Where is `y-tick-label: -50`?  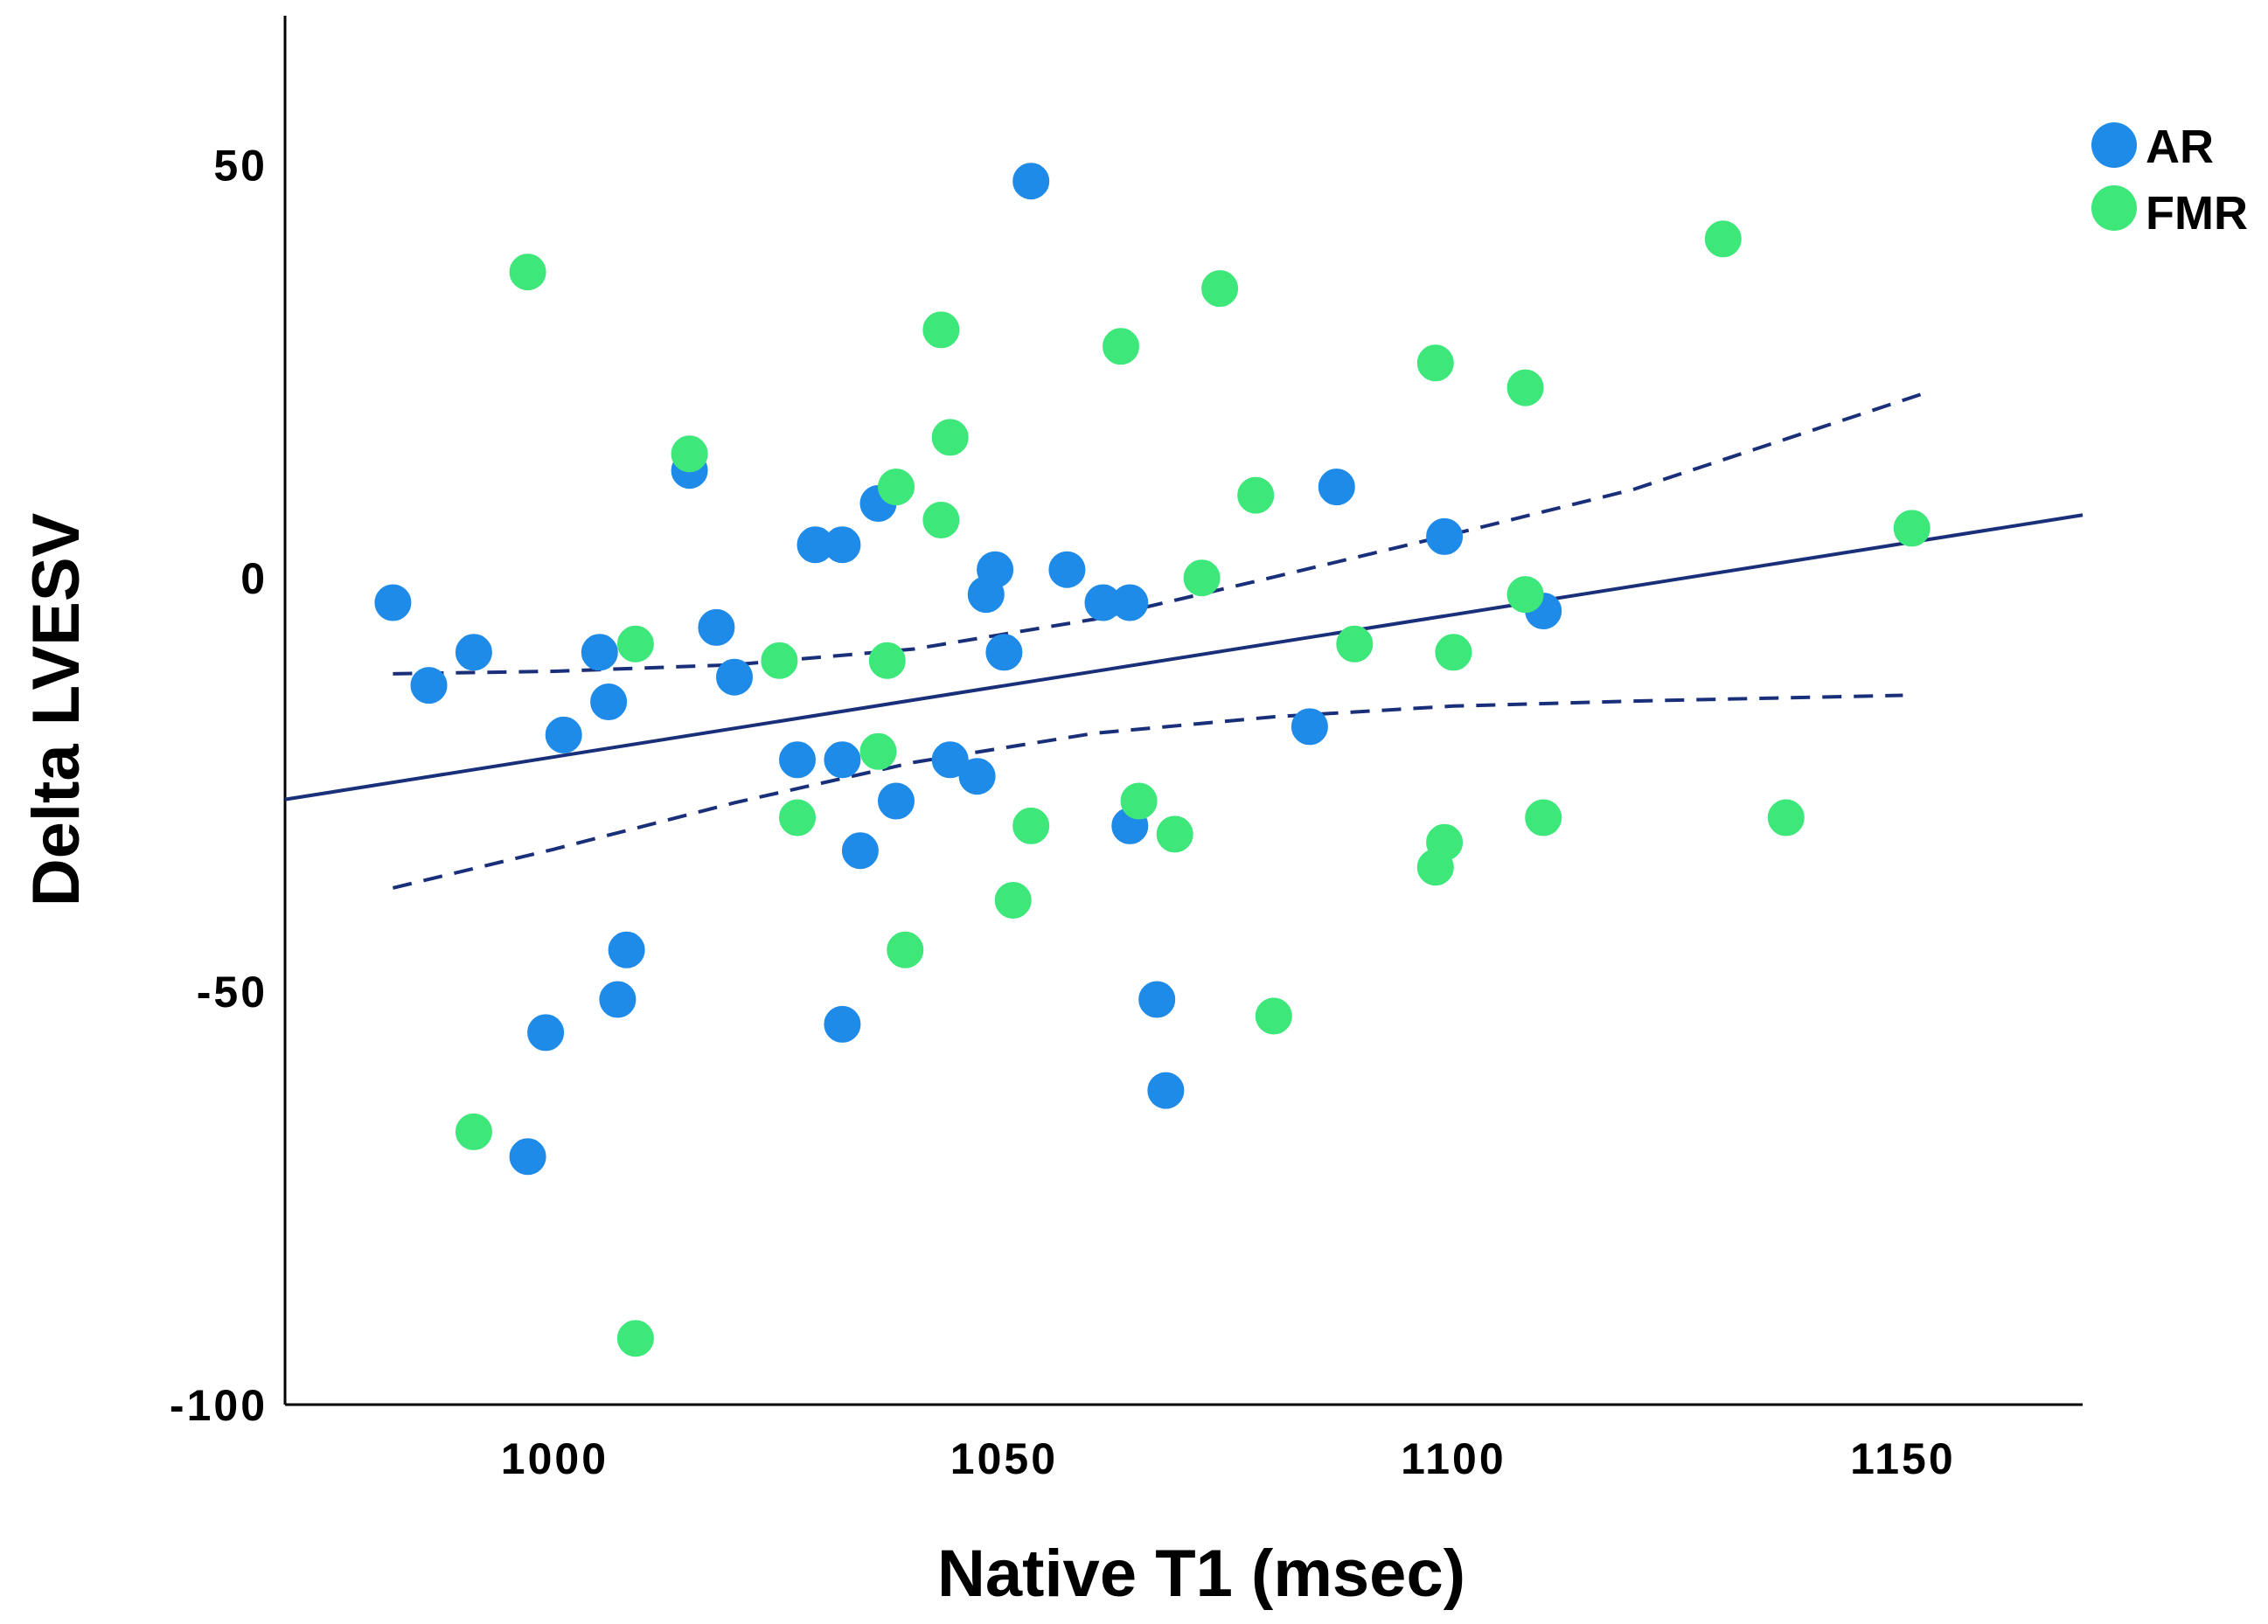
y-tick-label: -50 is located at coordinates (232, 992).